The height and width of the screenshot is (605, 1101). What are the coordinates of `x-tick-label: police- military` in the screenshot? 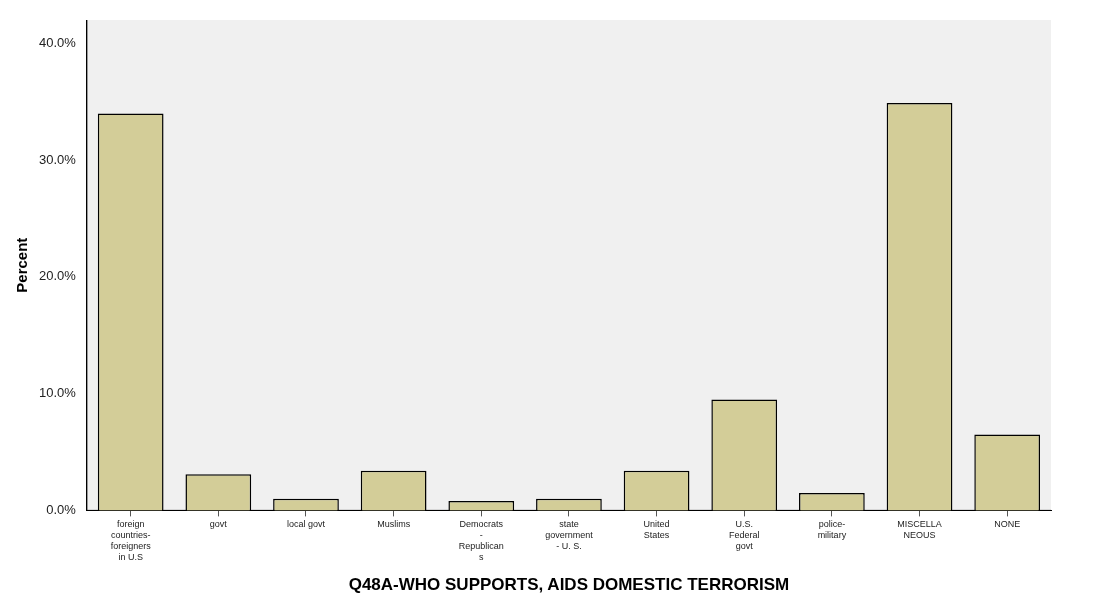 It's located at (832, 530).